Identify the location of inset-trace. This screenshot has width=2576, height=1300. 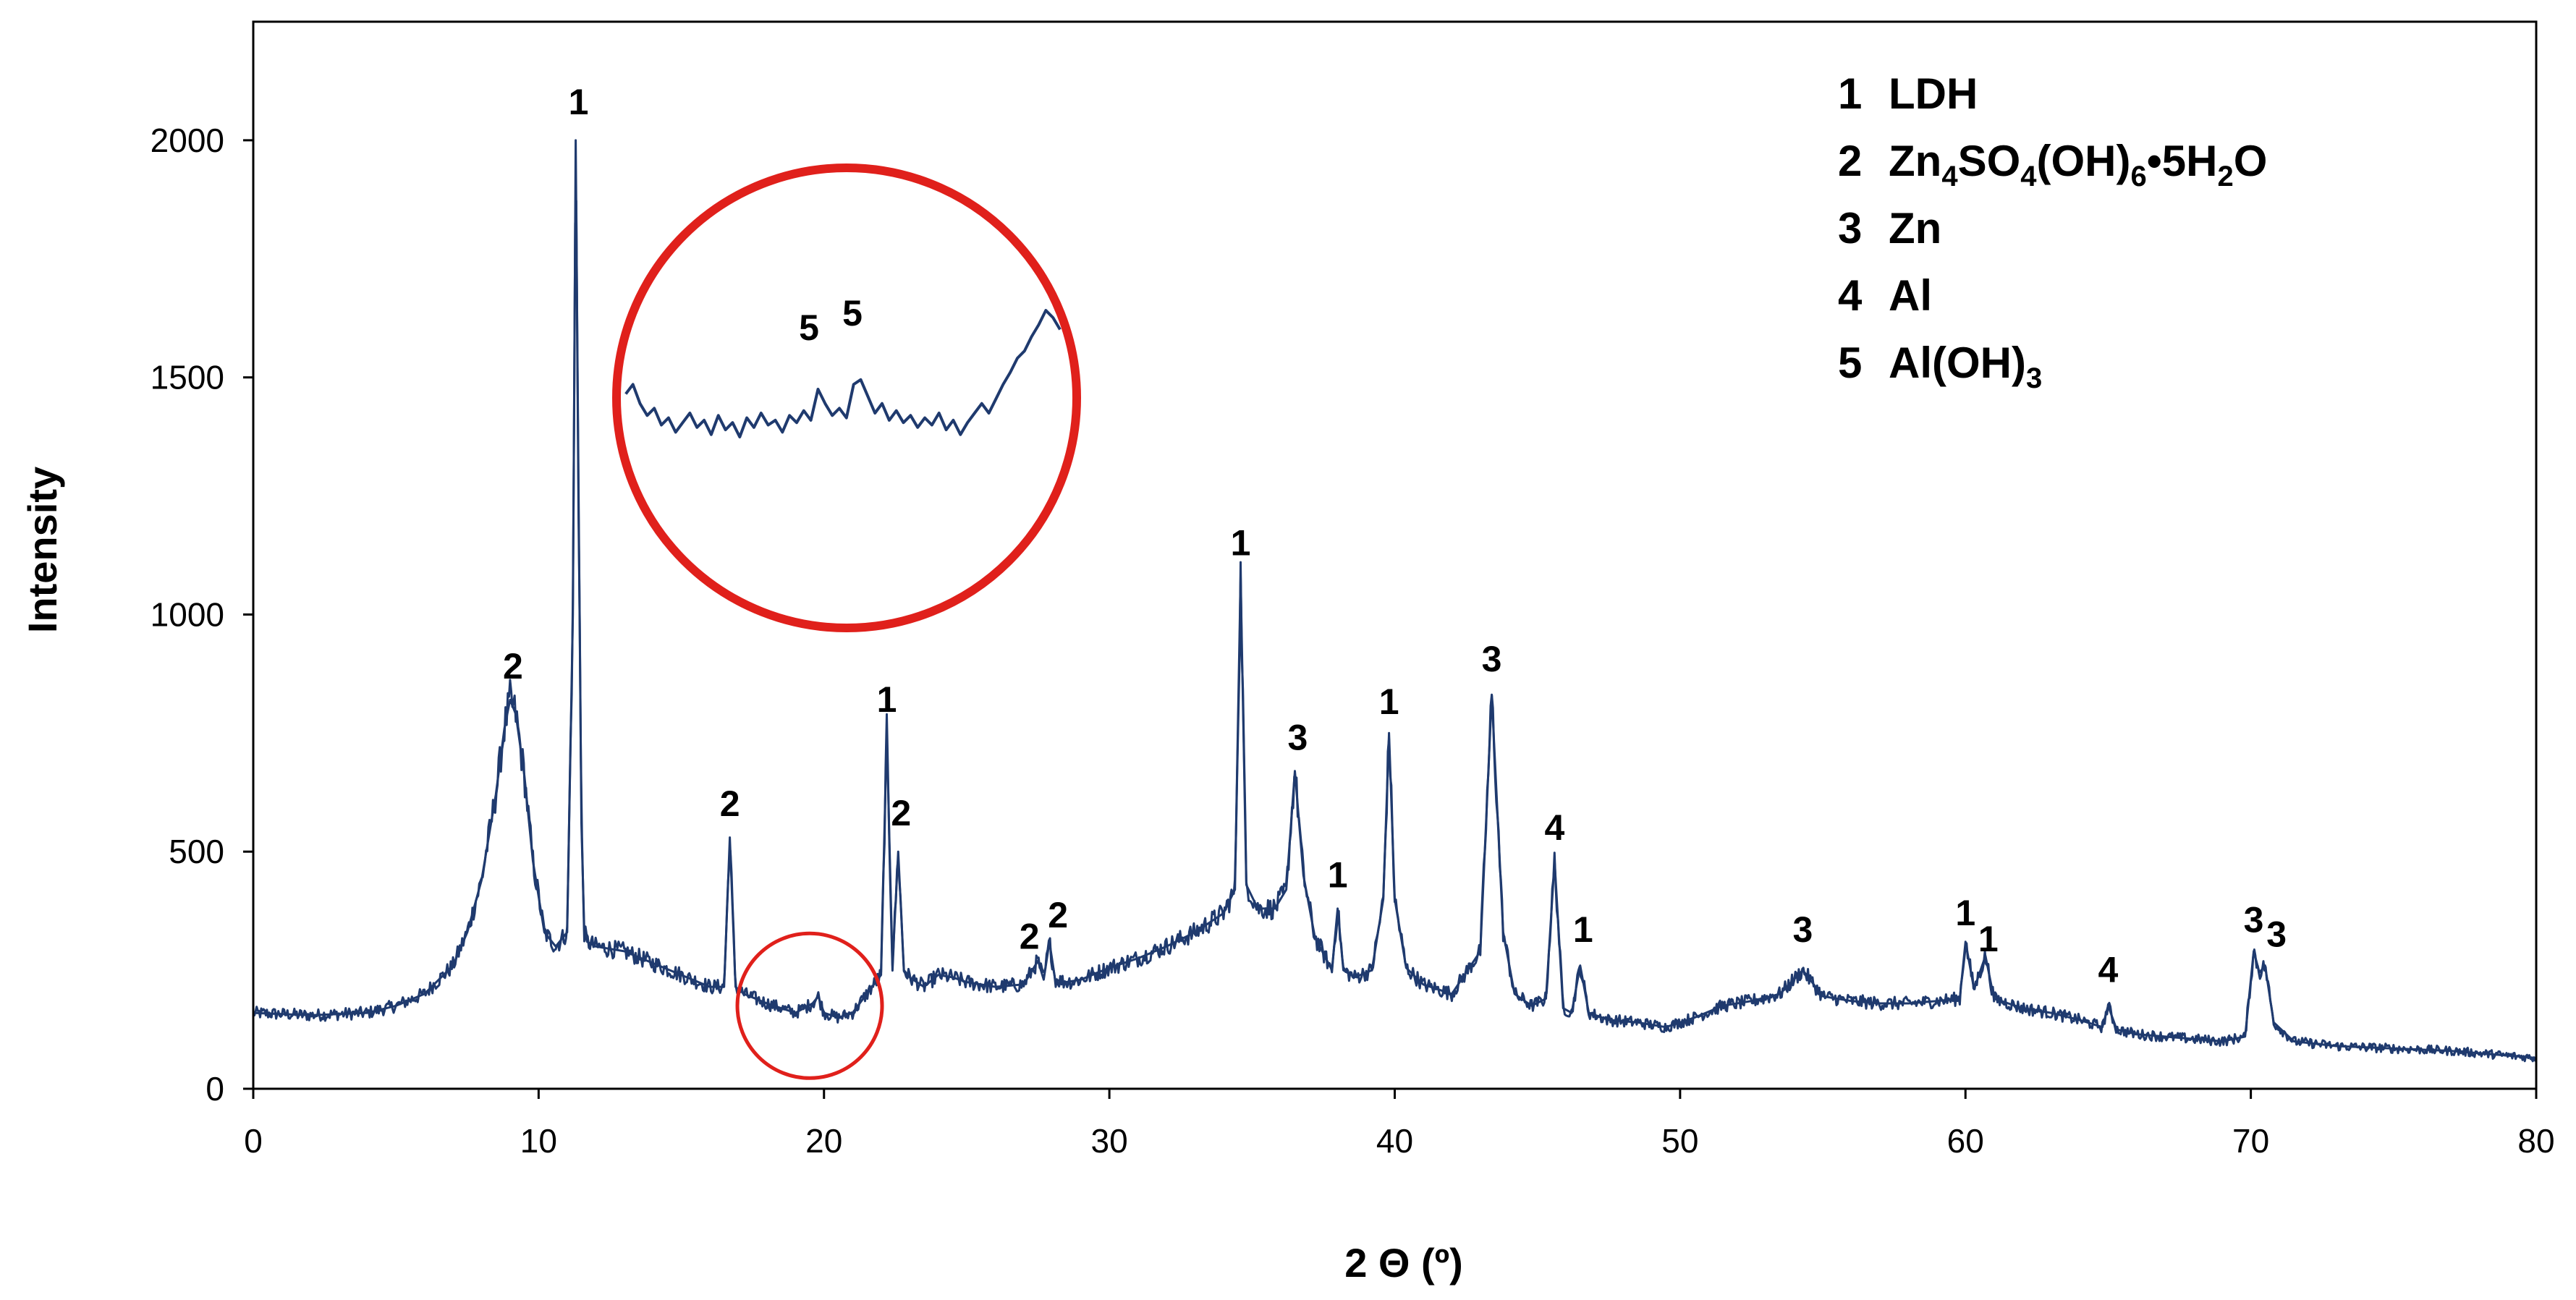
(843, 373).